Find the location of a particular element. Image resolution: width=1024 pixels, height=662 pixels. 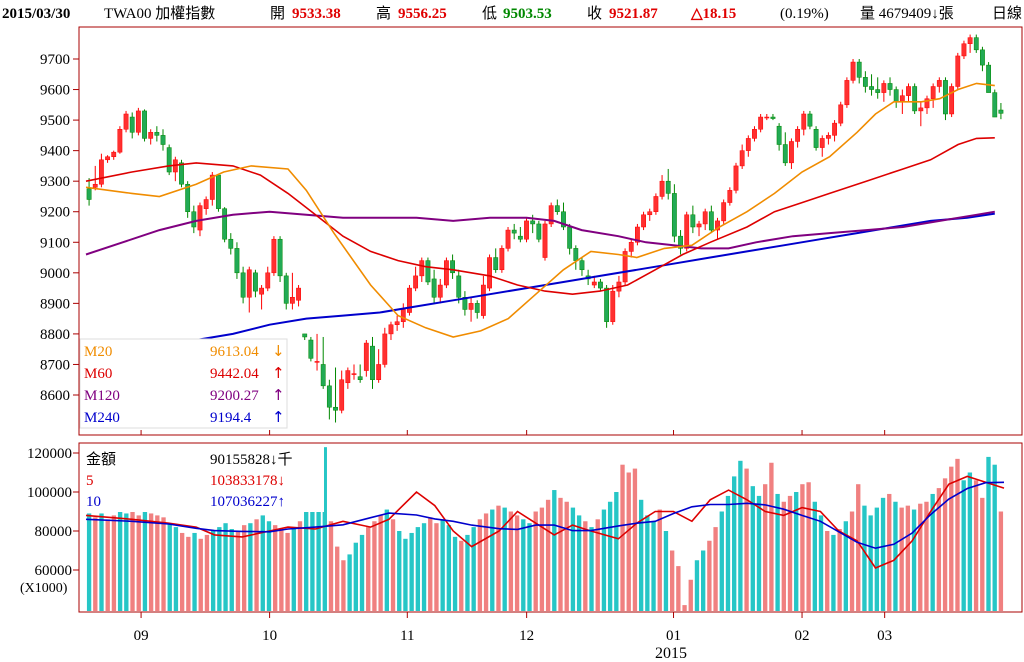

legend-arrow: ↑ is located at coordinates (278, 395).